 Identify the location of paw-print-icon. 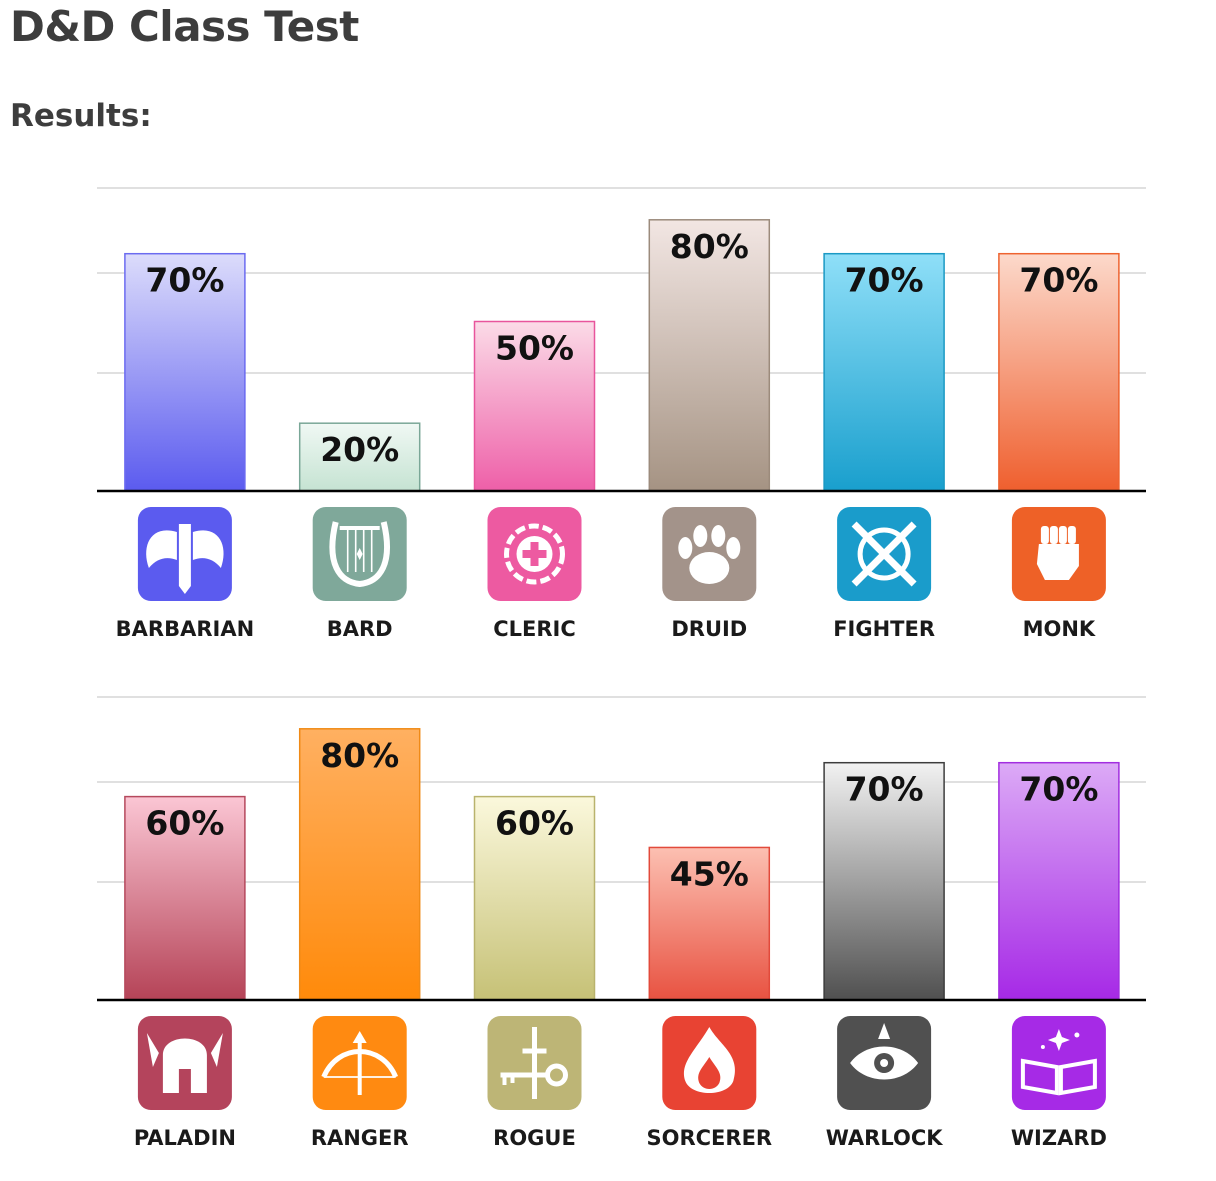
(709, 554).